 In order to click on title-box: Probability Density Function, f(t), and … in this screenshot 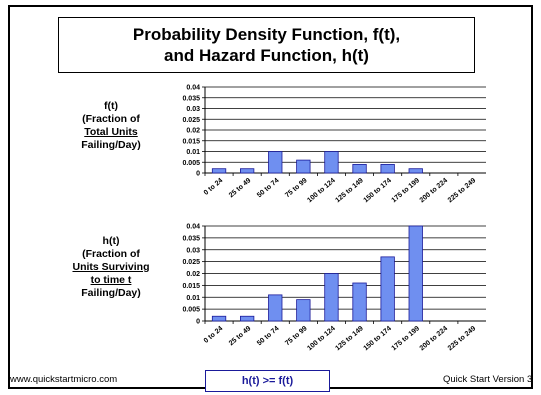, I will do `click(266, 45)`.